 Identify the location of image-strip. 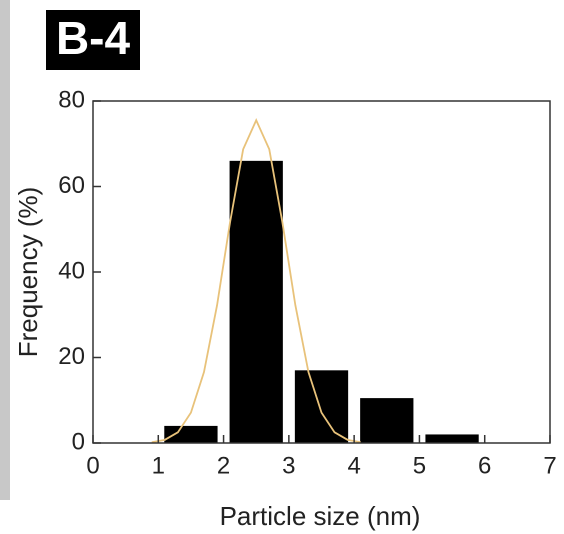
(5, 250).